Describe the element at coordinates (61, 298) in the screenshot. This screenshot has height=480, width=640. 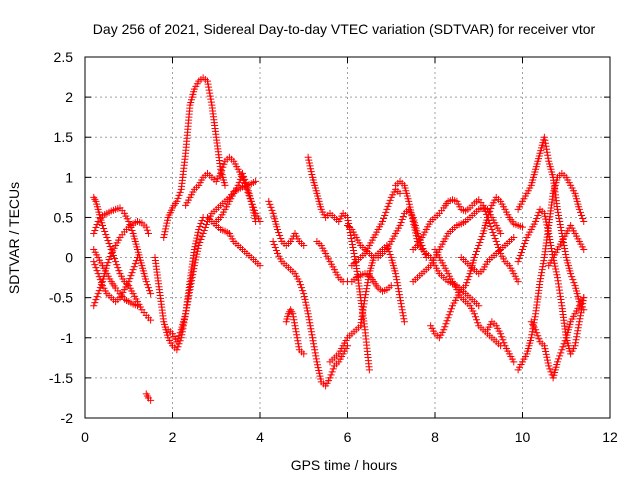
I see `y-tick-label: -0.5` at that location.